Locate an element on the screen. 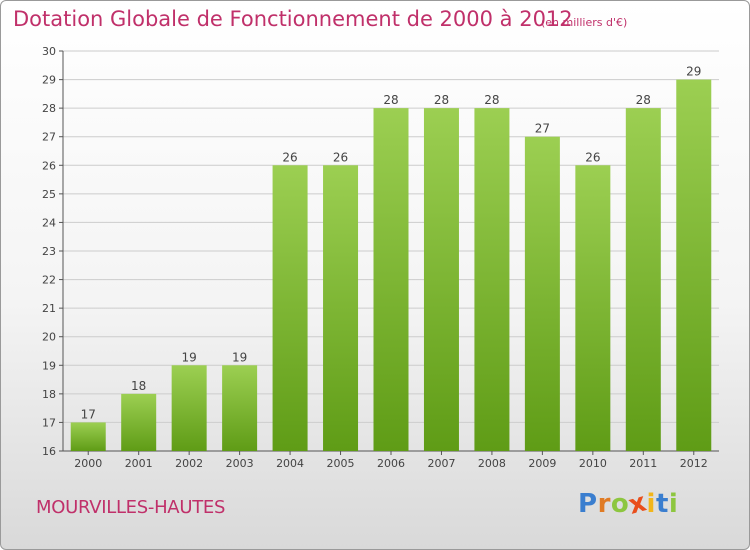 The image size is (750, 550). y-tick-label: 29 is located at coordinates (49, 80).